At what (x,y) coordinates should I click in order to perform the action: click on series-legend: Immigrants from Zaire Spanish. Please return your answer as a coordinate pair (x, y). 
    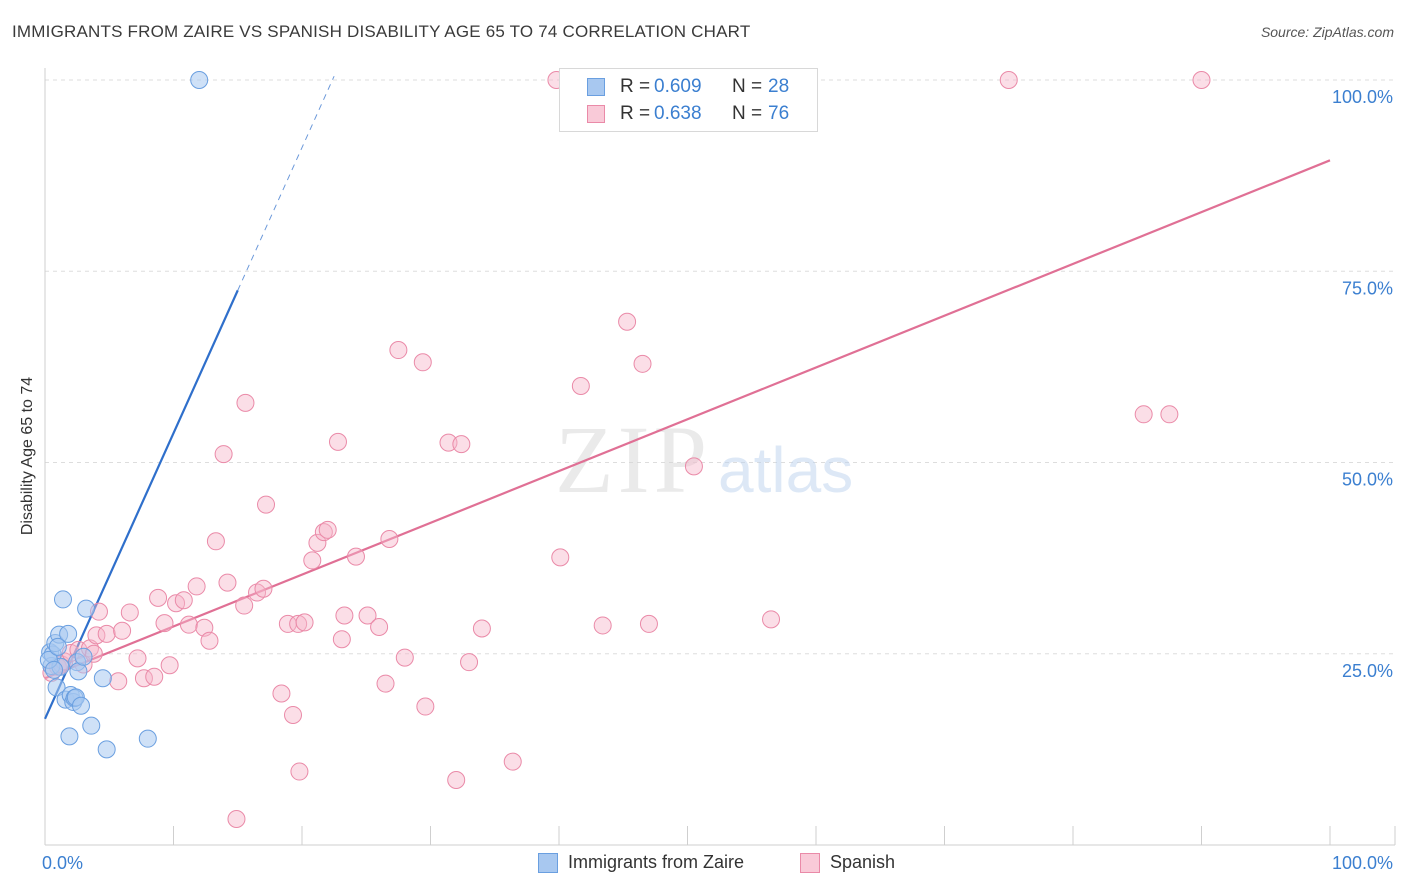
    Looking at the image, I should click on (703, 865).